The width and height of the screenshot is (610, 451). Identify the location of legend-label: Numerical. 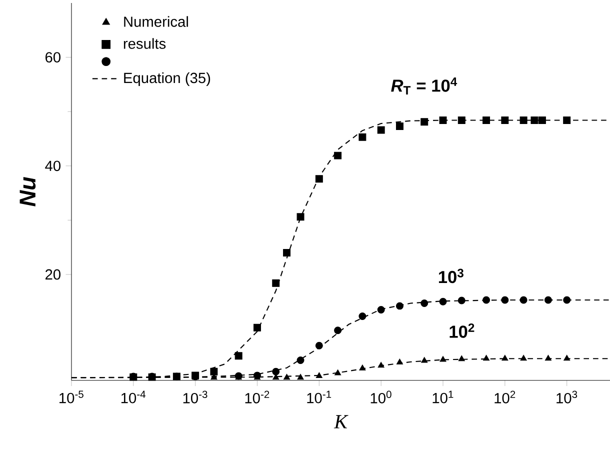
(156, 21).